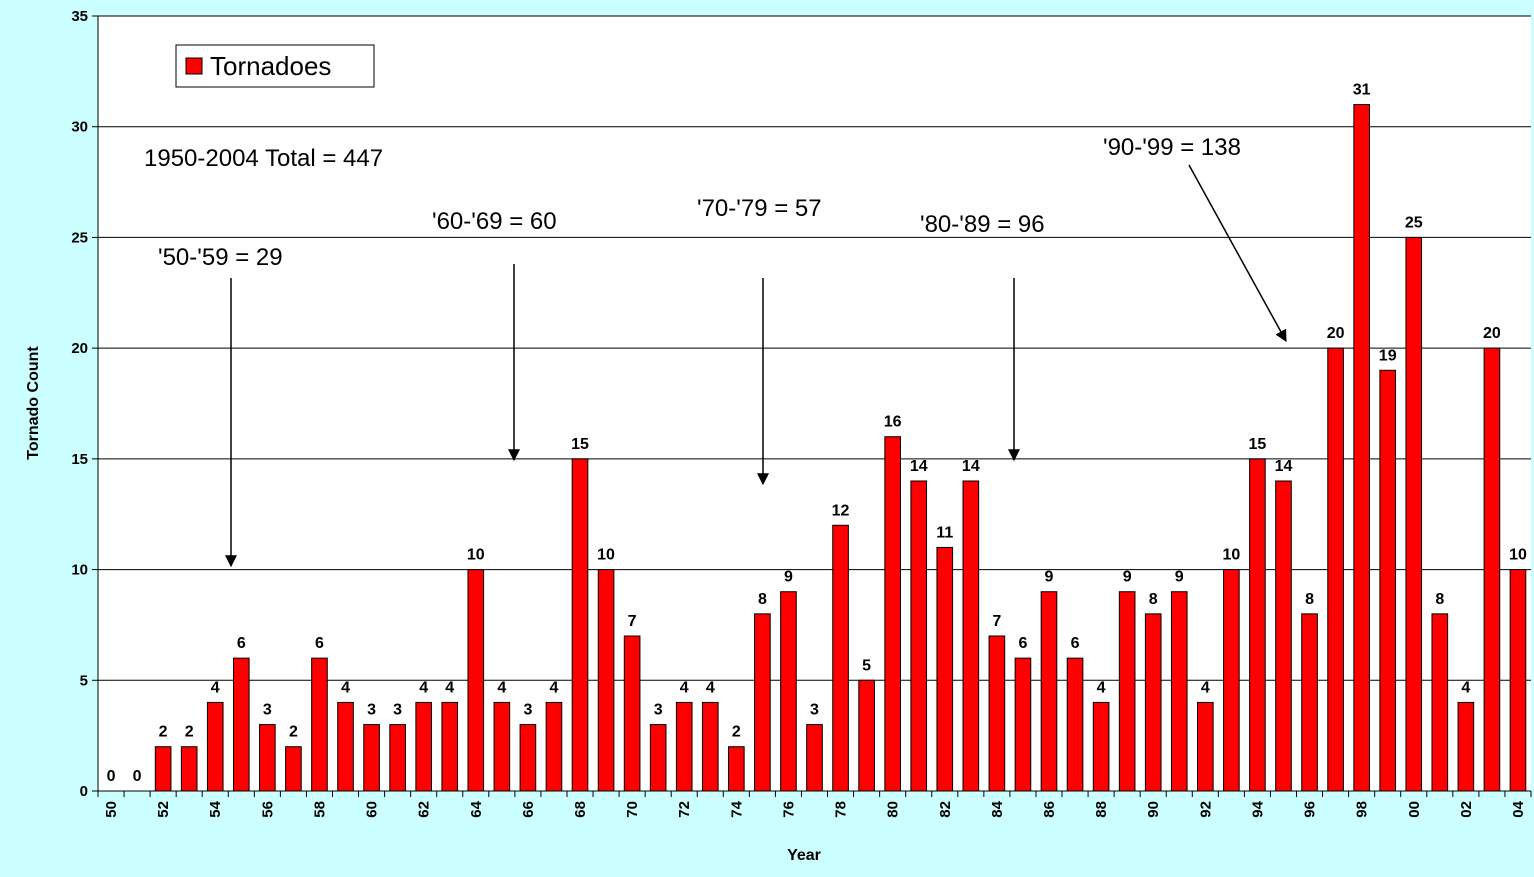  What do you see at coordinates (997, 808) in the screenshot?
I see `x-tick-label: 84` at bounding box center [997, 808].